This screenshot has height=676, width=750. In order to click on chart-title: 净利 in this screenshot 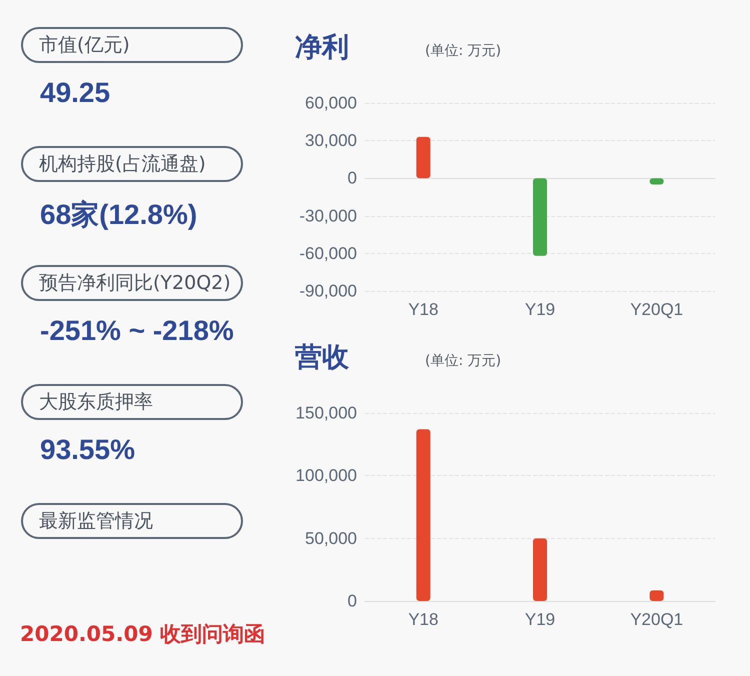, I will do `click(322, 47)`.